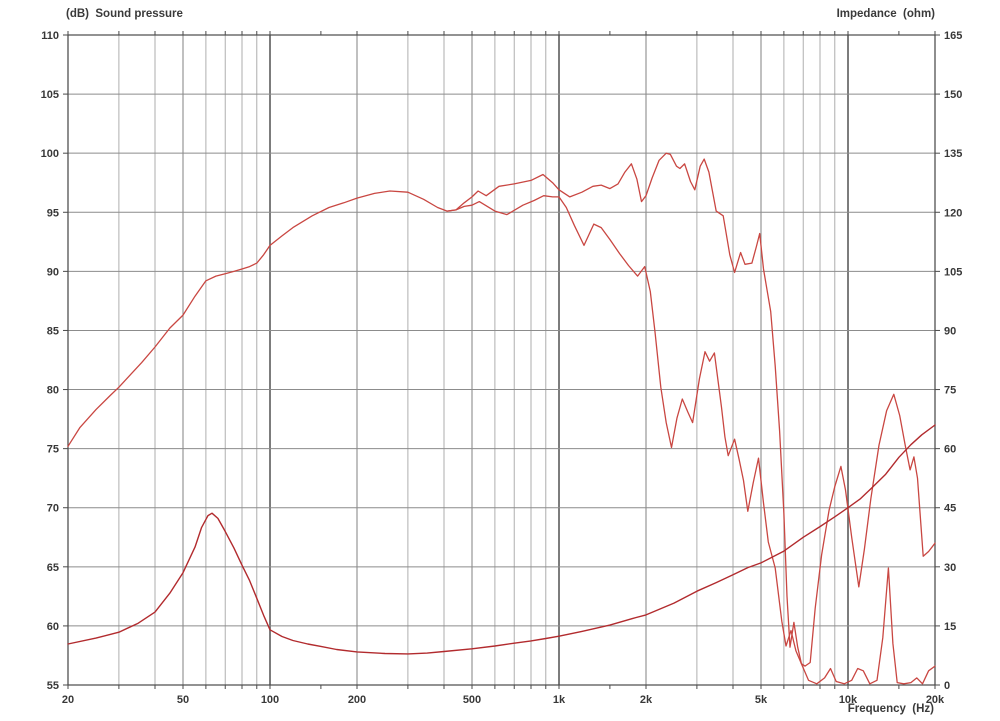 The image size is (1000, 721). What do you see at coordinates (953, 213) in the screenshot?
I see `y-right-tick-label: 120` at bounding box center [953, 213].